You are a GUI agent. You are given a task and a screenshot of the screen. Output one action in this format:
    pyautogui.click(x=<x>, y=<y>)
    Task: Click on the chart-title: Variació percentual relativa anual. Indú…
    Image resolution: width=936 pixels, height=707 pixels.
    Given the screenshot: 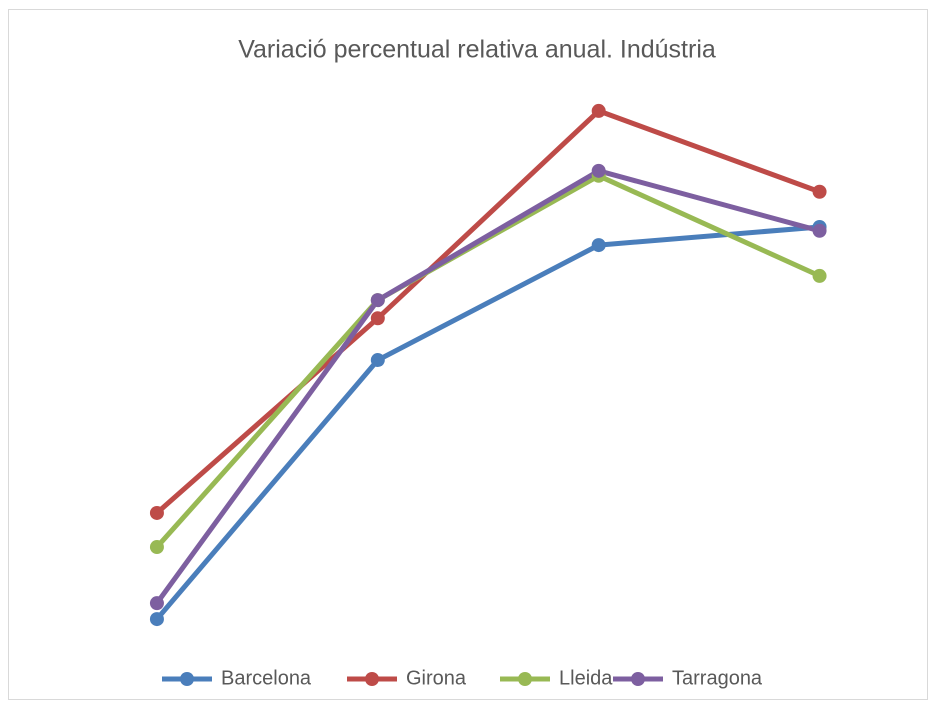 What is the action you would take?
    pyautogui.click(x=477, y=50)
    